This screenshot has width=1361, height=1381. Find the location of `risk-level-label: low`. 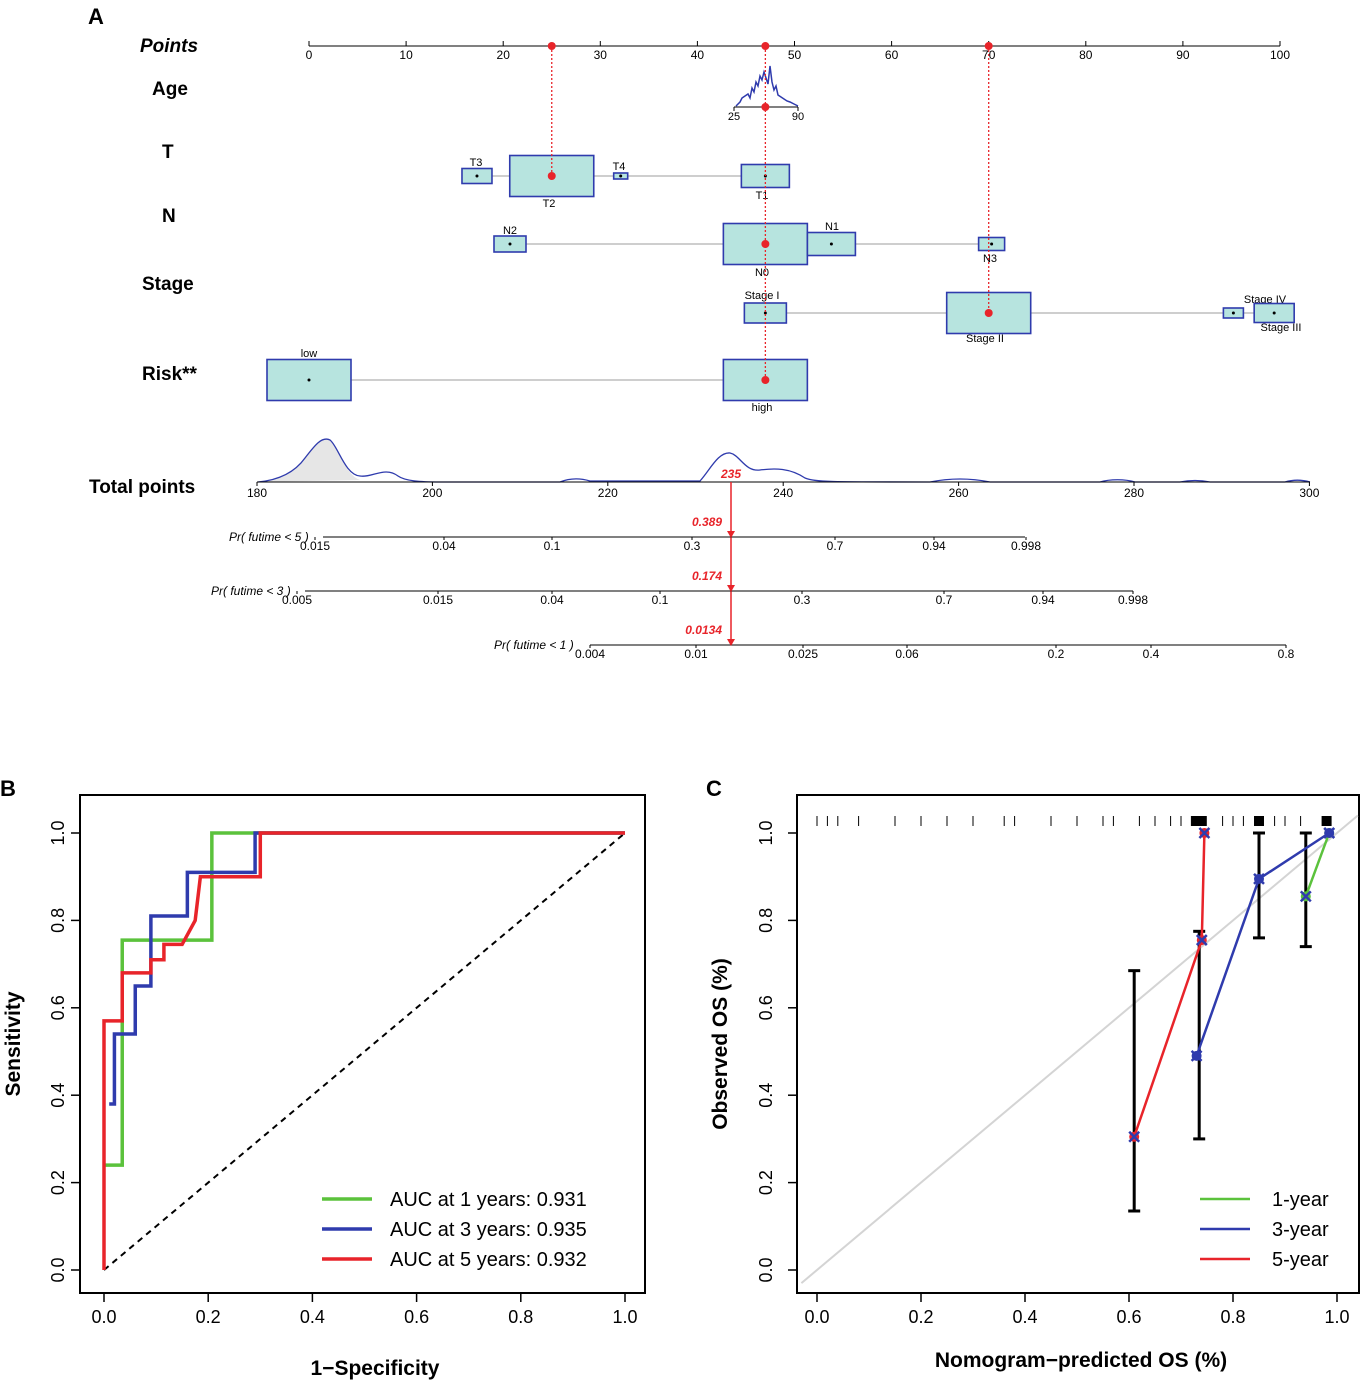

risk-level-label: low is located at coordinates (309, 354).